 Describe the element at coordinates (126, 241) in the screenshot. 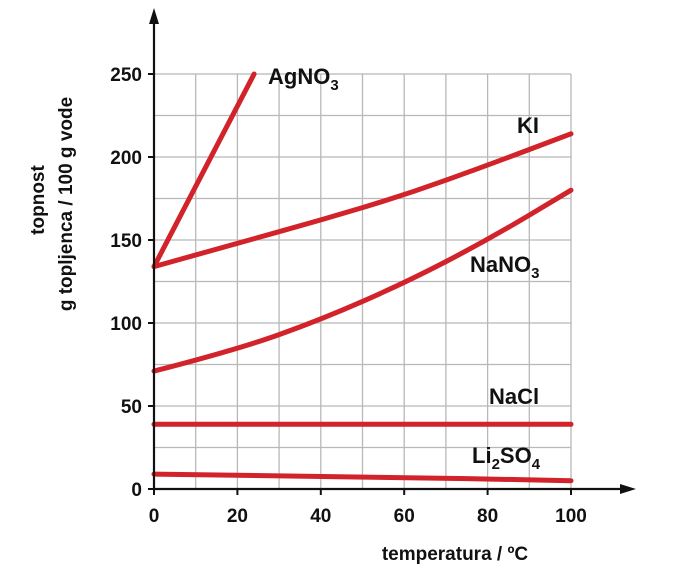

I see `y-tick-label: 150` at that location.